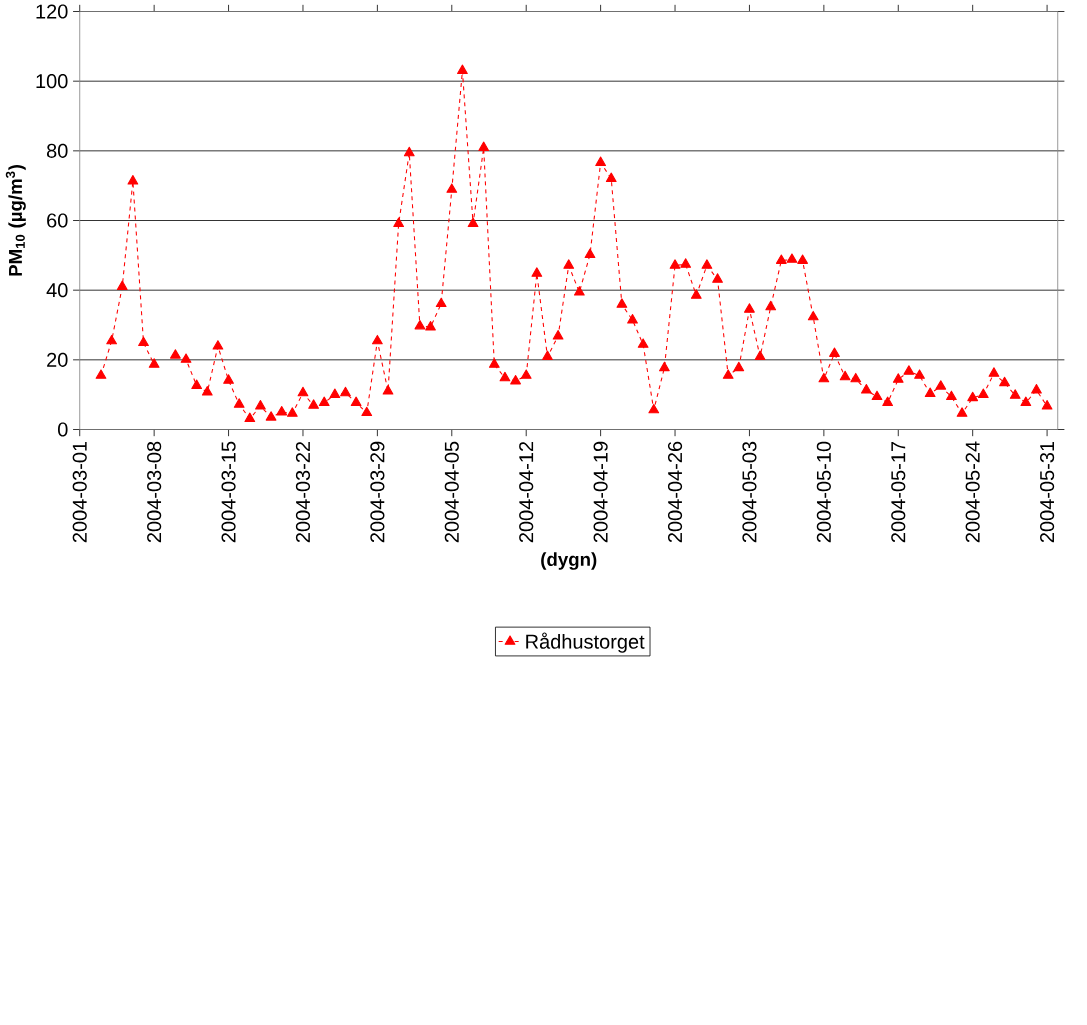 This screenshot has height=1025, width=1087. Describe the element at coordinates (57, 359) in the screenshot. I see `y-tick-label: 20` at that location.